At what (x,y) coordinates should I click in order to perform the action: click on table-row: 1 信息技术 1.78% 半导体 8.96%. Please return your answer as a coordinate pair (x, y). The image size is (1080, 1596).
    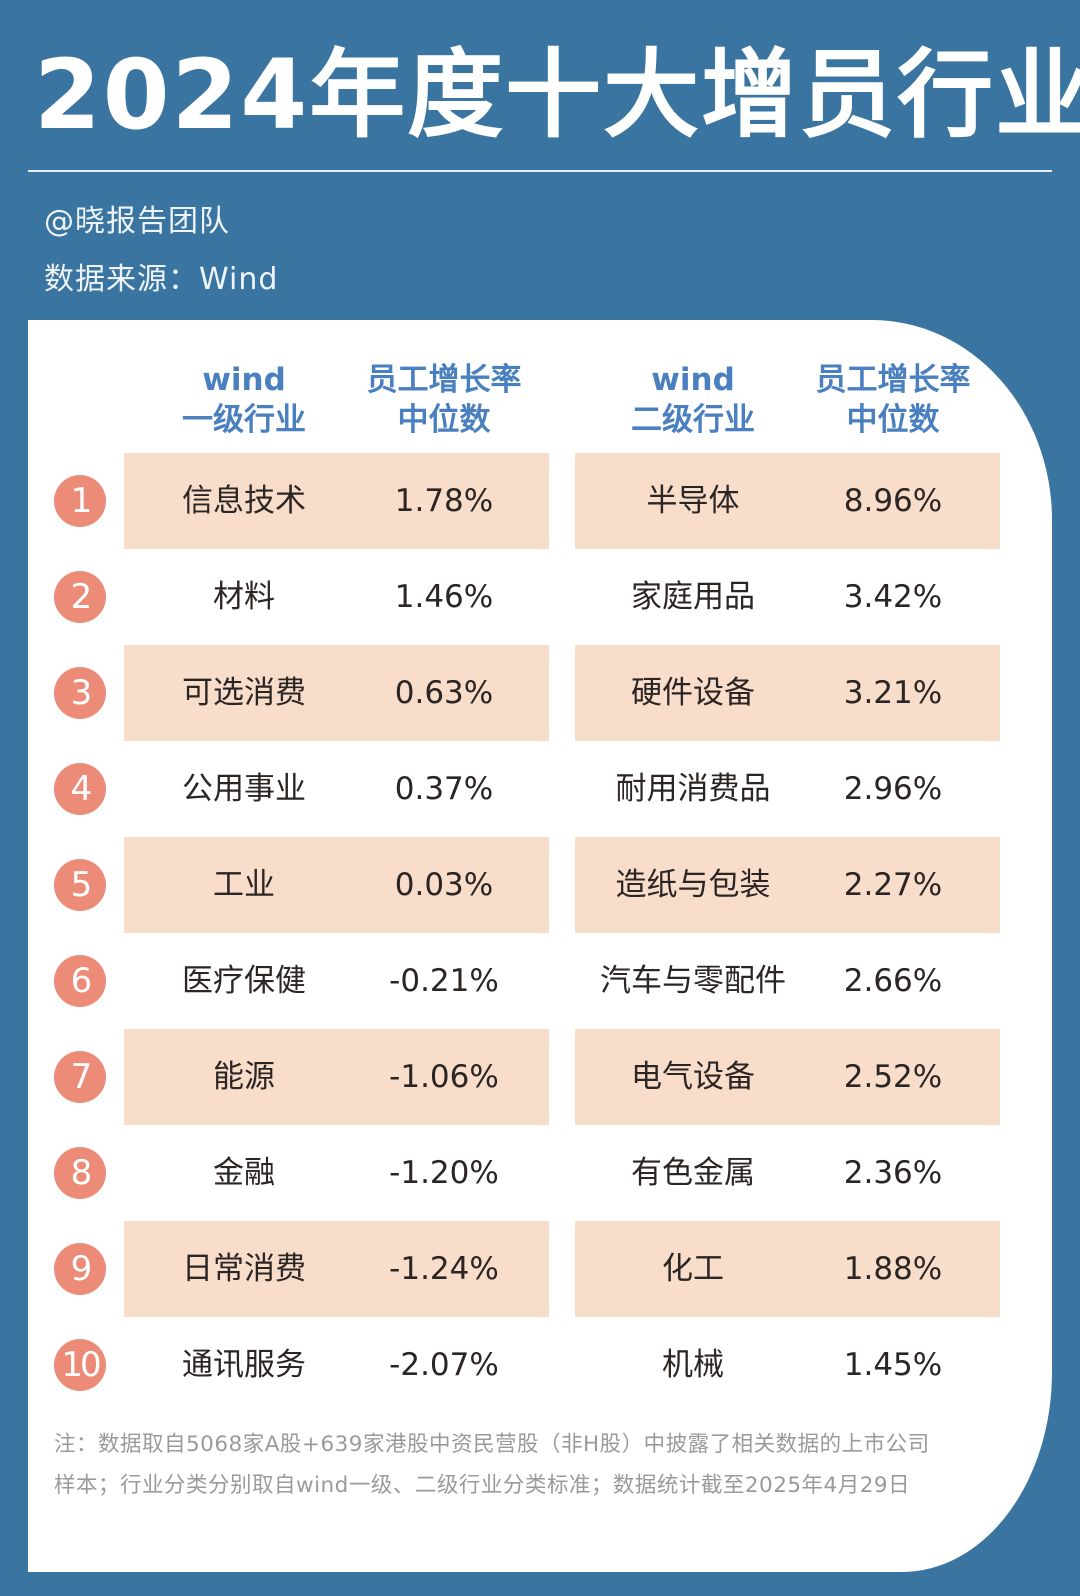
    Looking at the image, I should click on (540, 501).